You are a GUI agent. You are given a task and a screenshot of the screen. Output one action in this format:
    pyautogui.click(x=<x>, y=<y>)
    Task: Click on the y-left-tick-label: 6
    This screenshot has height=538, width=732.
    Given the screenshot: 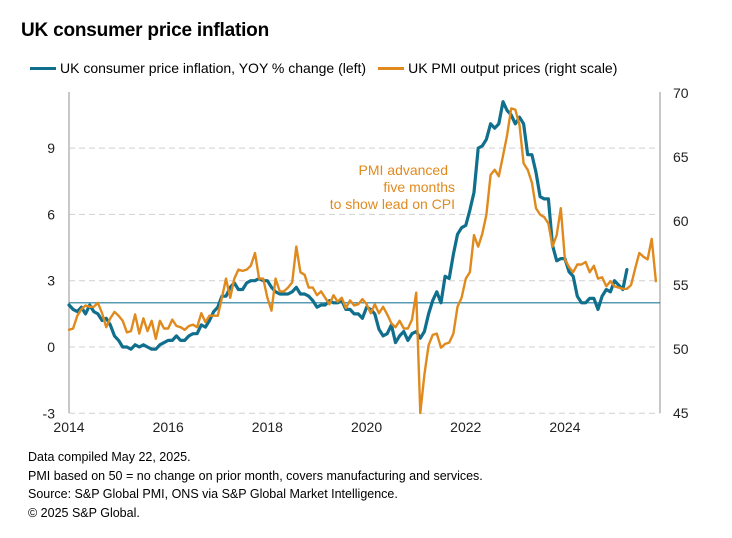 What is the action you would take?
    pyautogui.click(x=51, y=214)
    